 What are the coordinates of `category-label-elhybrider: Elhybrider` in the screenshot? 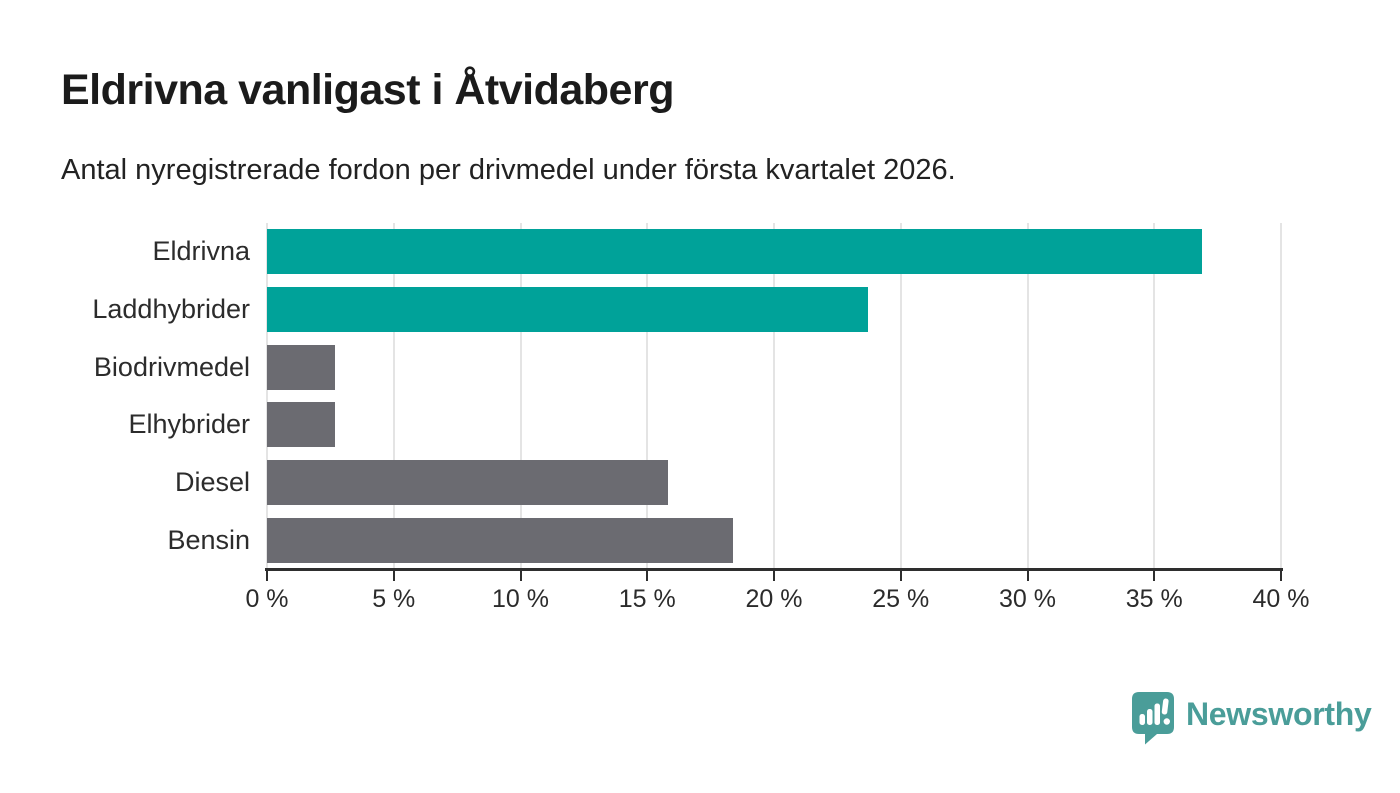 It's located at (189, 424).